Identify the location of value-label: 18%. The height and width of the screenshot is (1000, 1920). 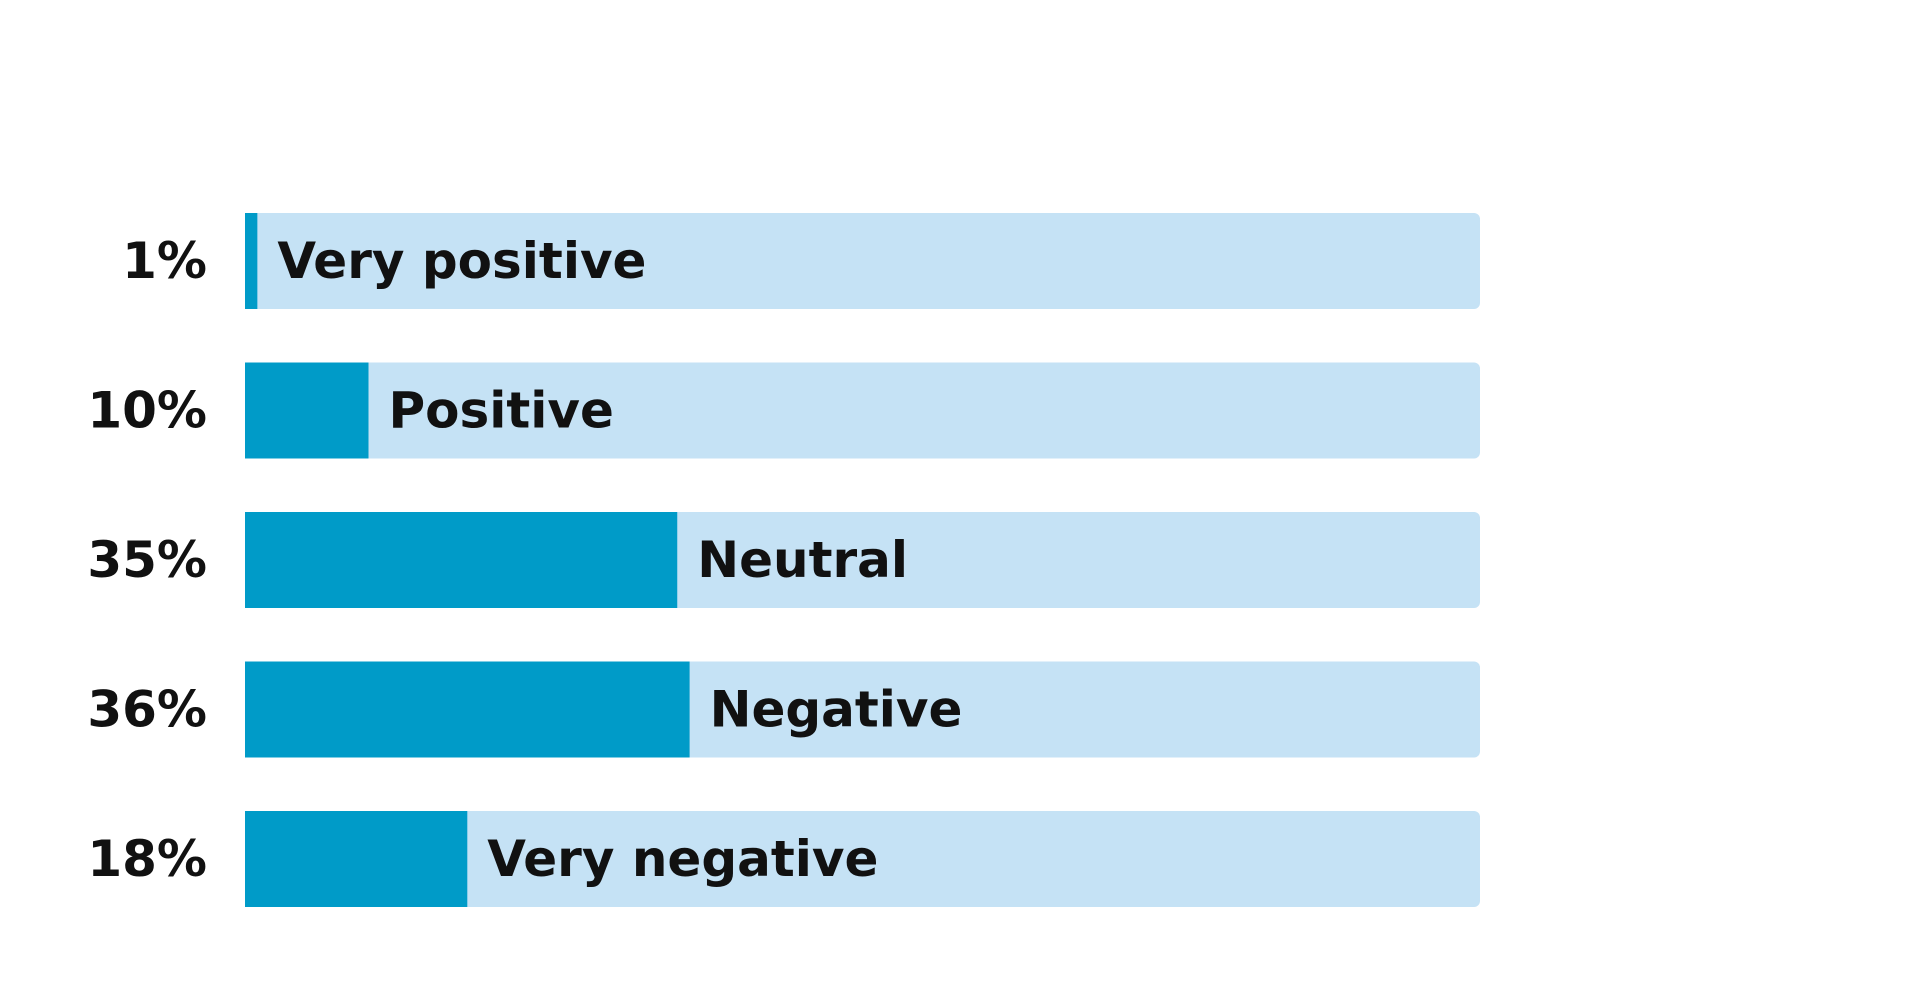
(147, 859).